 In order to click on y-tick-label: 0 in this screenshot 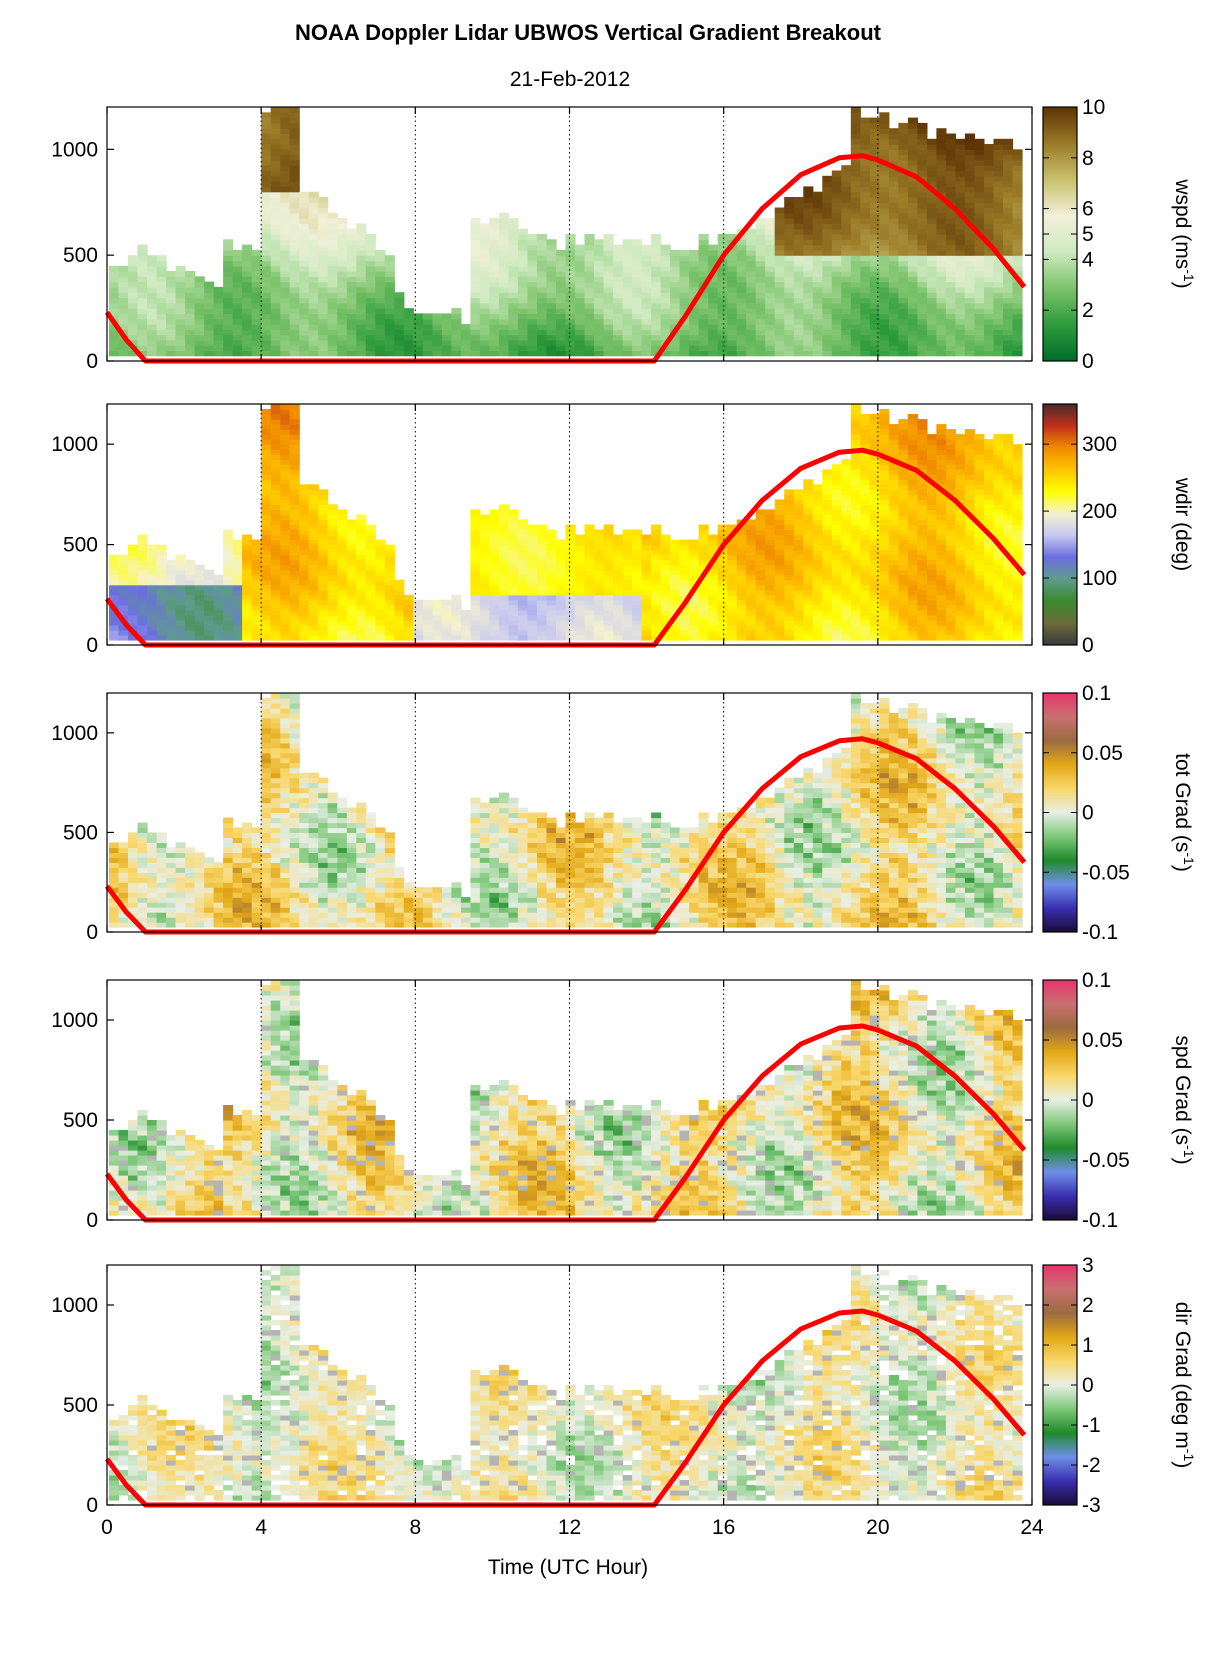, I will do `click(92, 361)`.